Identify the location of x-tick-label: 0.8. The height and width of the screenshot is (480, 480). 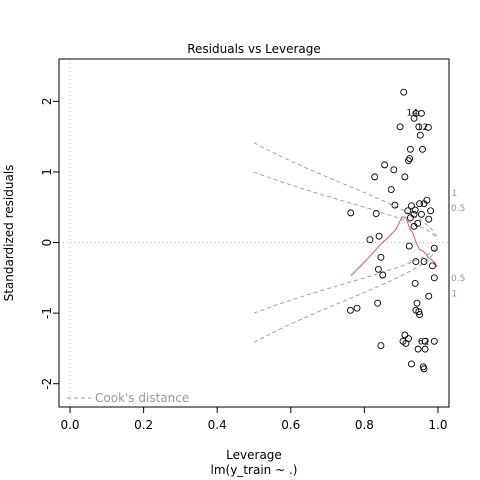
(364, 425).